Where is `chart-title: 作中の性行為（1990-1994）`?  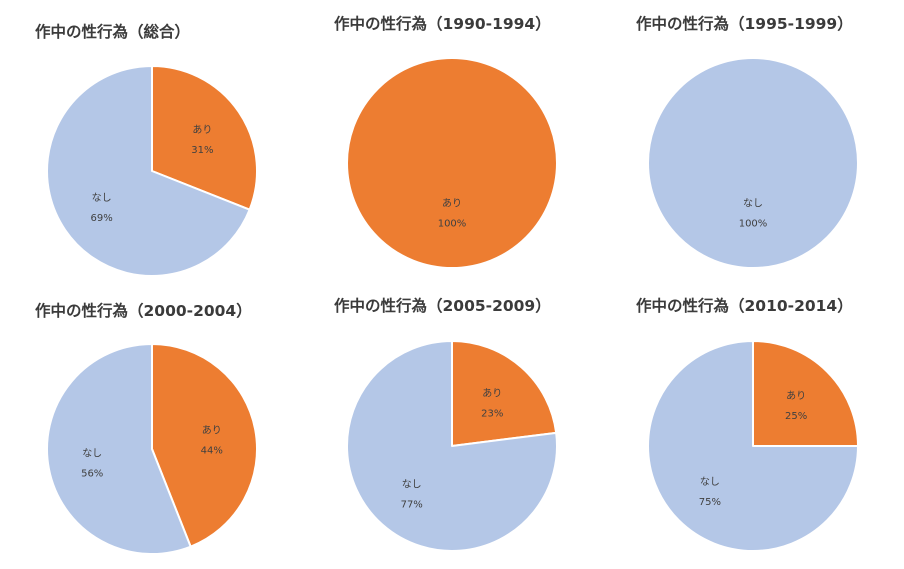 chart-title: 作中の性行為（1990-1994） is located at coordinates (442, 23).